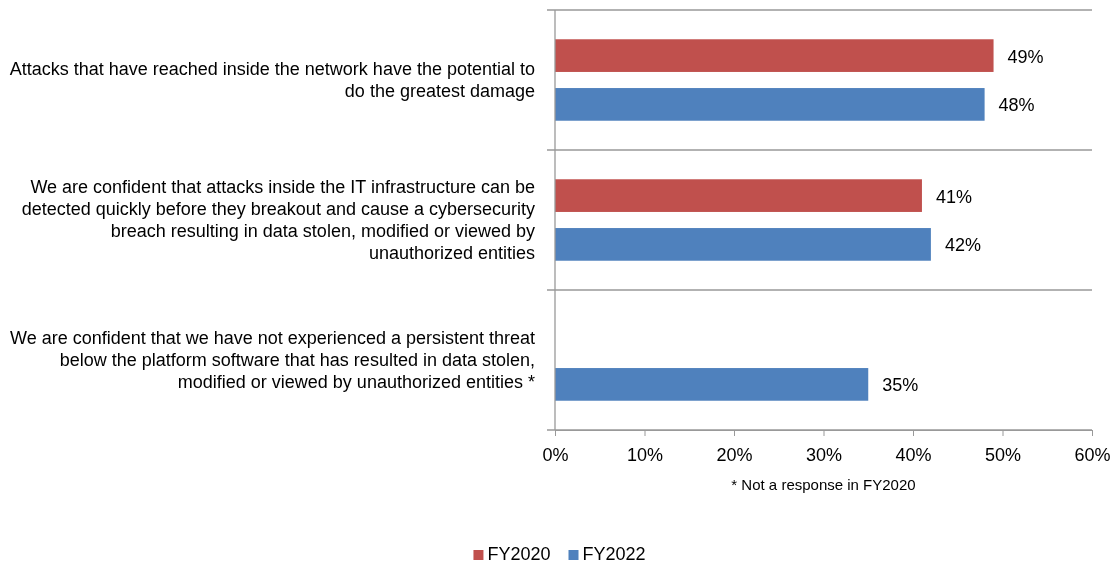 Image resolution: width=1119 pixels, height=567 pixels. I want to click on legend-label: FY2020, so click(519, 554).